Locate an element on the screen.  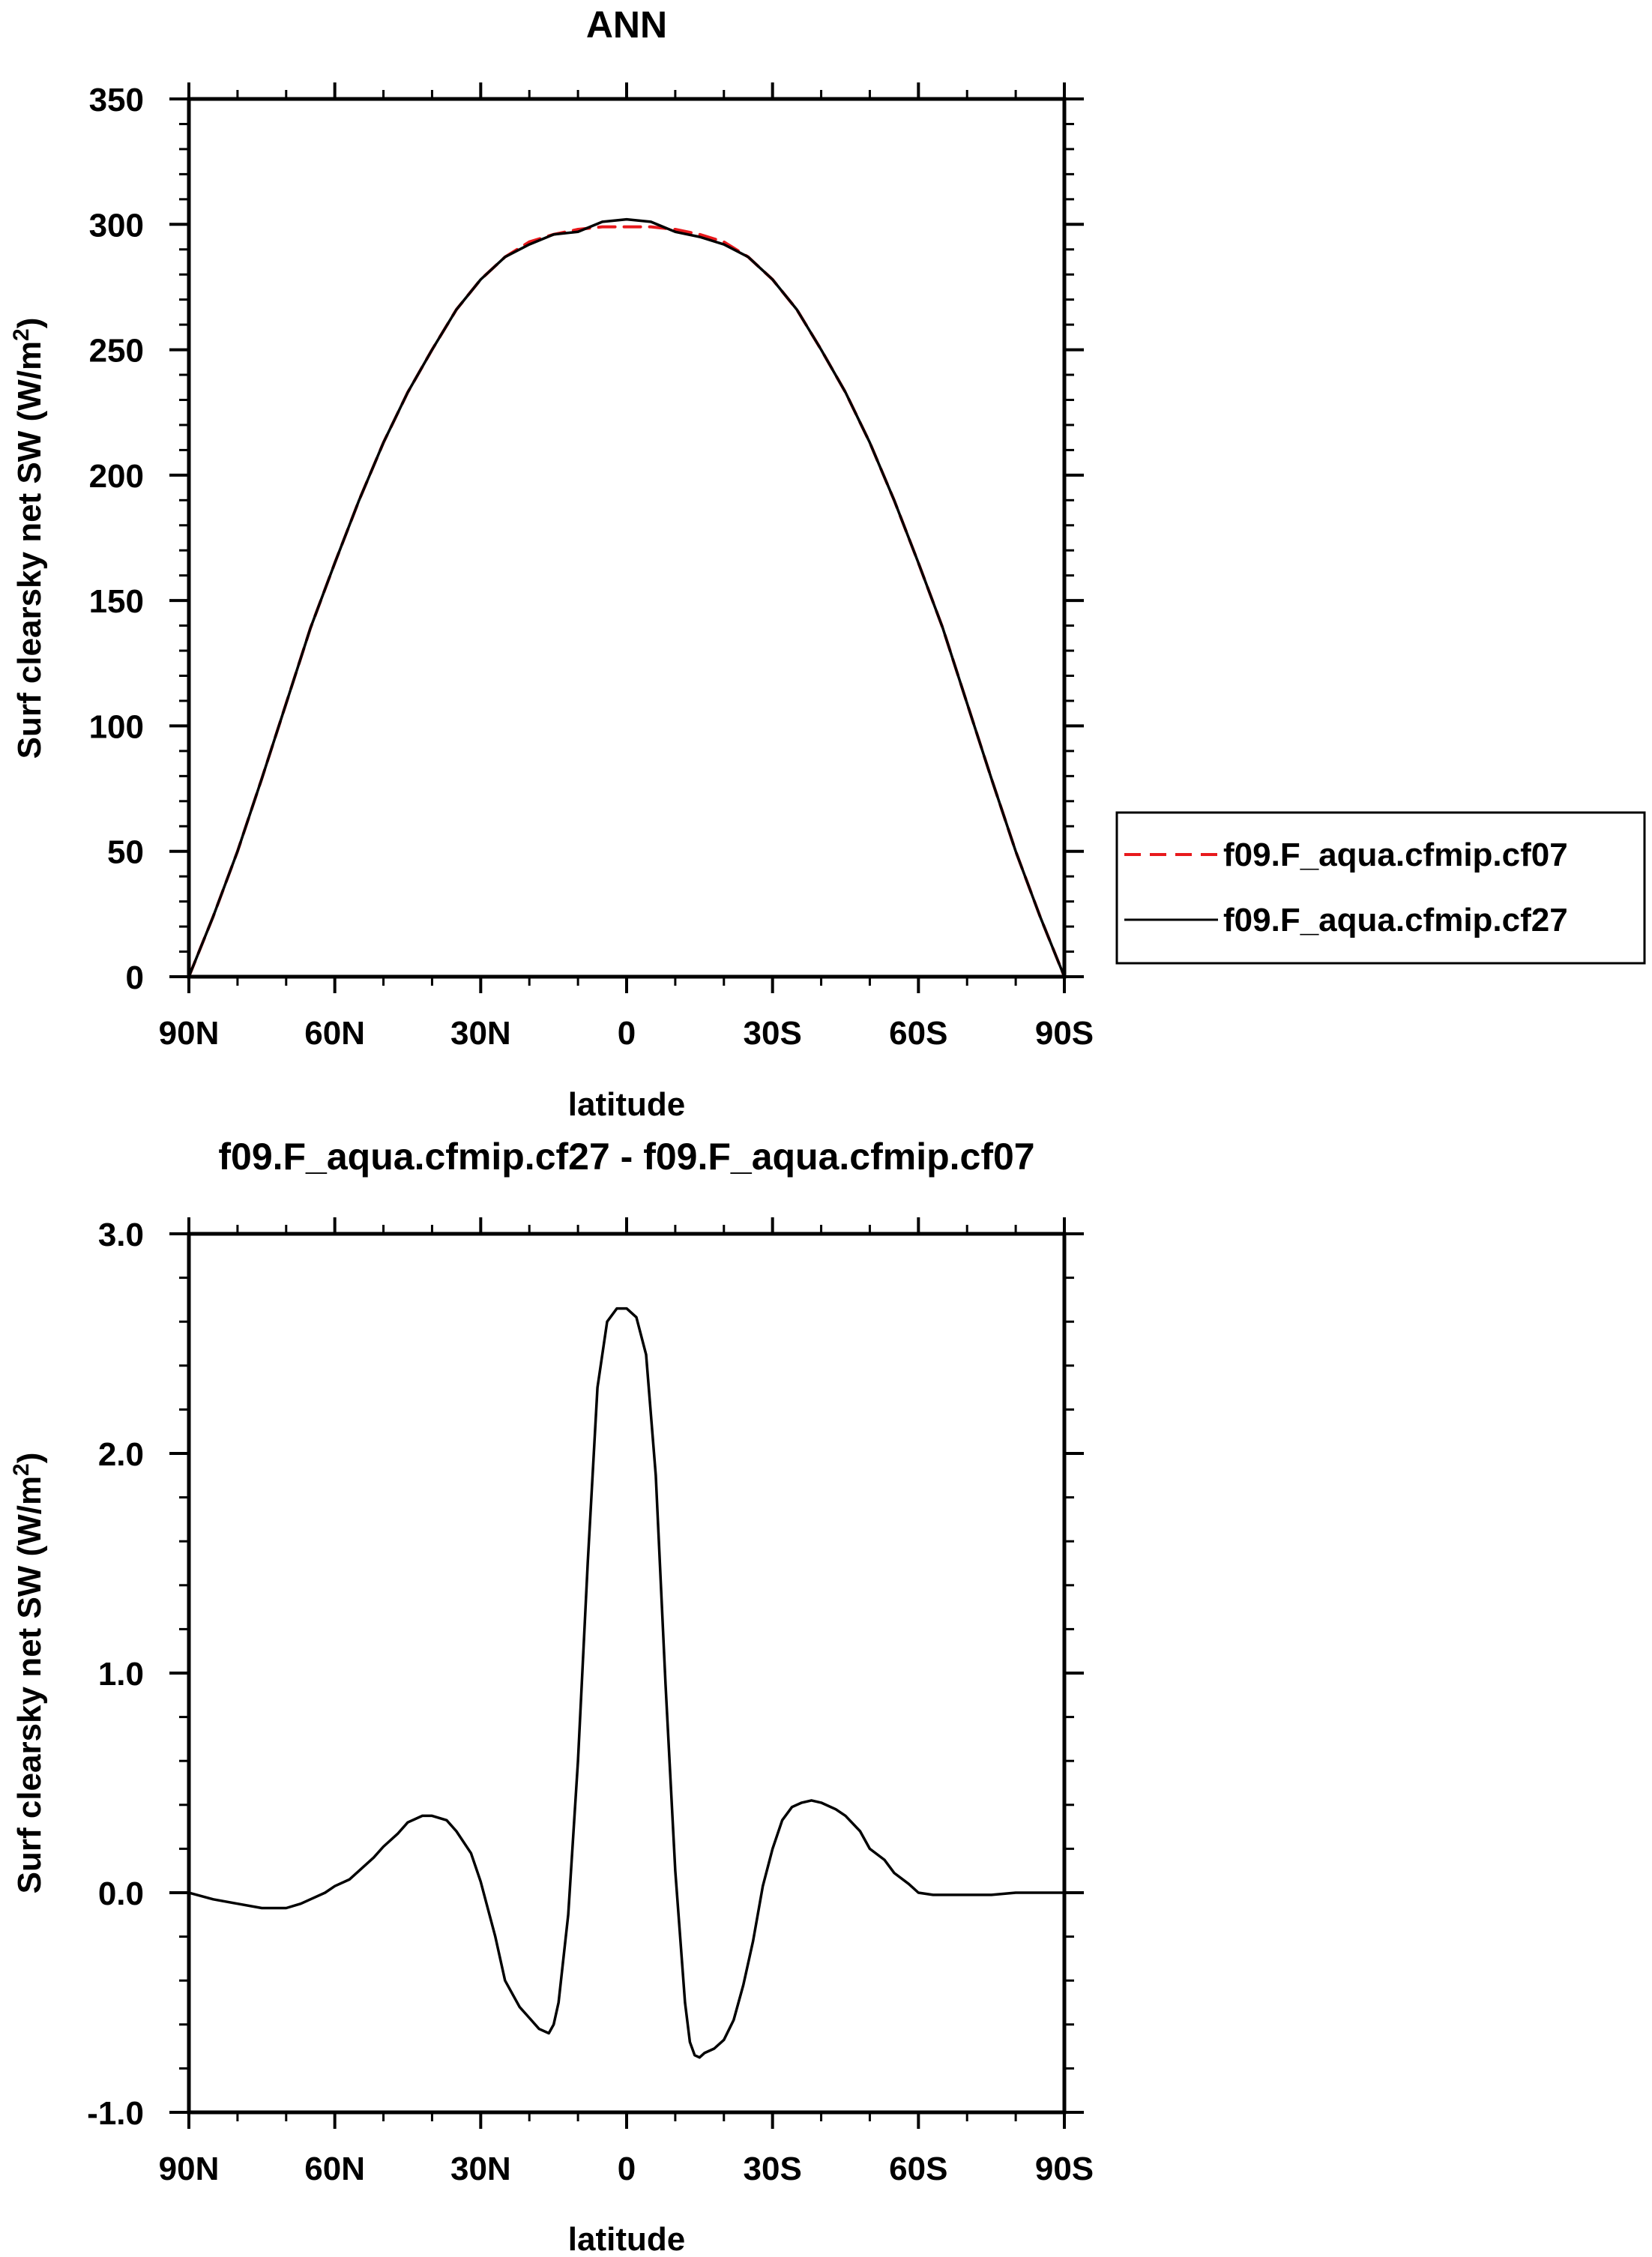
y-tick-label: 1.0 is located at coordinates (121, 1674).